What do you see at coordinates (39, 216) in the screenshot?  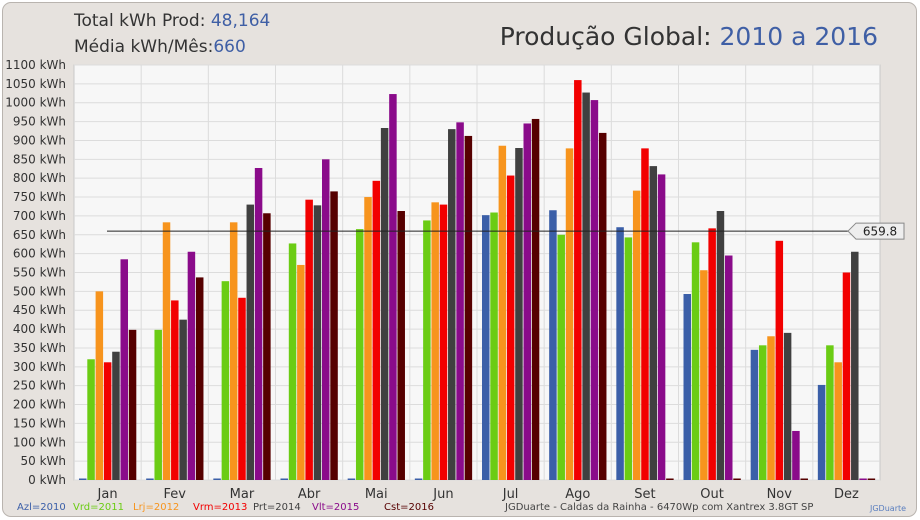 I see `y-tick-label: 700 kWh` at bounding box center [39, 216].